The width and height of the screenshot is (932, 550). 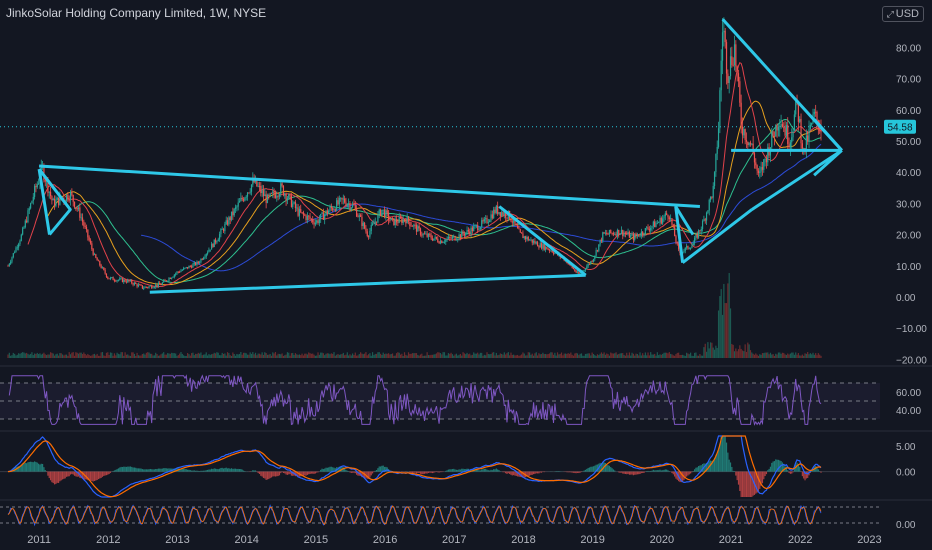 I want to click on time-axis-tick-label: 2015, so click(x=316, y=540).